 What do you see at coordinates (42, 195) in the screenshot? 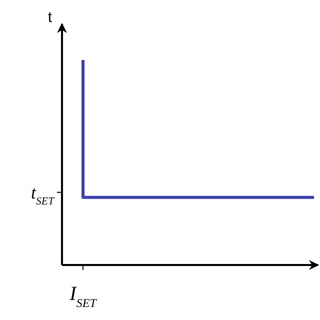
I see `annotation: t$_{SET}$` at bounding box center [42, 195].